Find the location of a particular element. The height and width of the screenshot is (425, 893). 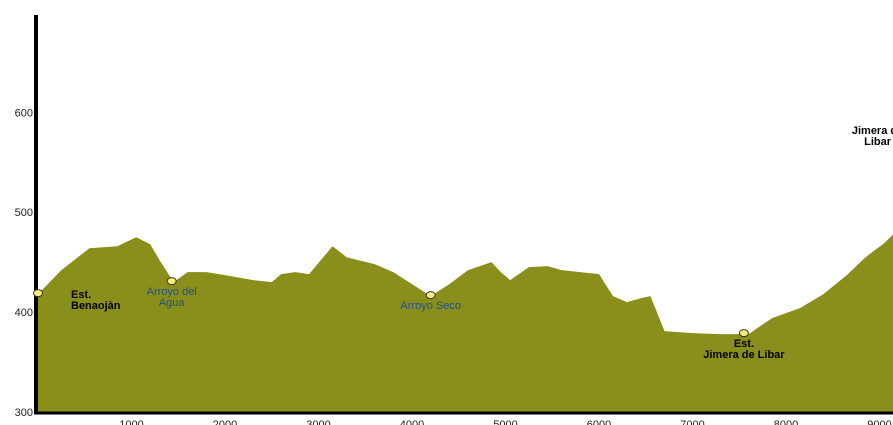

x-tick-labels: 1000 2000 3000 4000 5000 6000 7000 8000 9000 is located at coordinates (505, 422).